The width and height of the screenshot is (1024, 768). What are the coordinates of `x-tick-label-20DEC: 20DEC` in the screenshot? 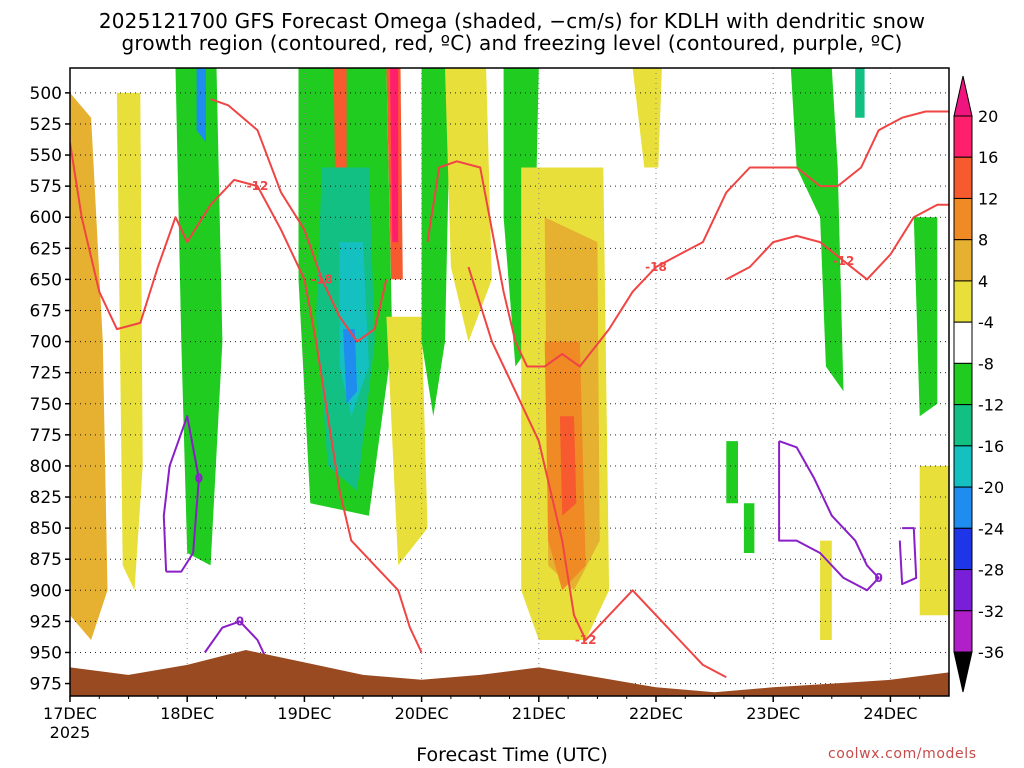 It's located at (422, 713).